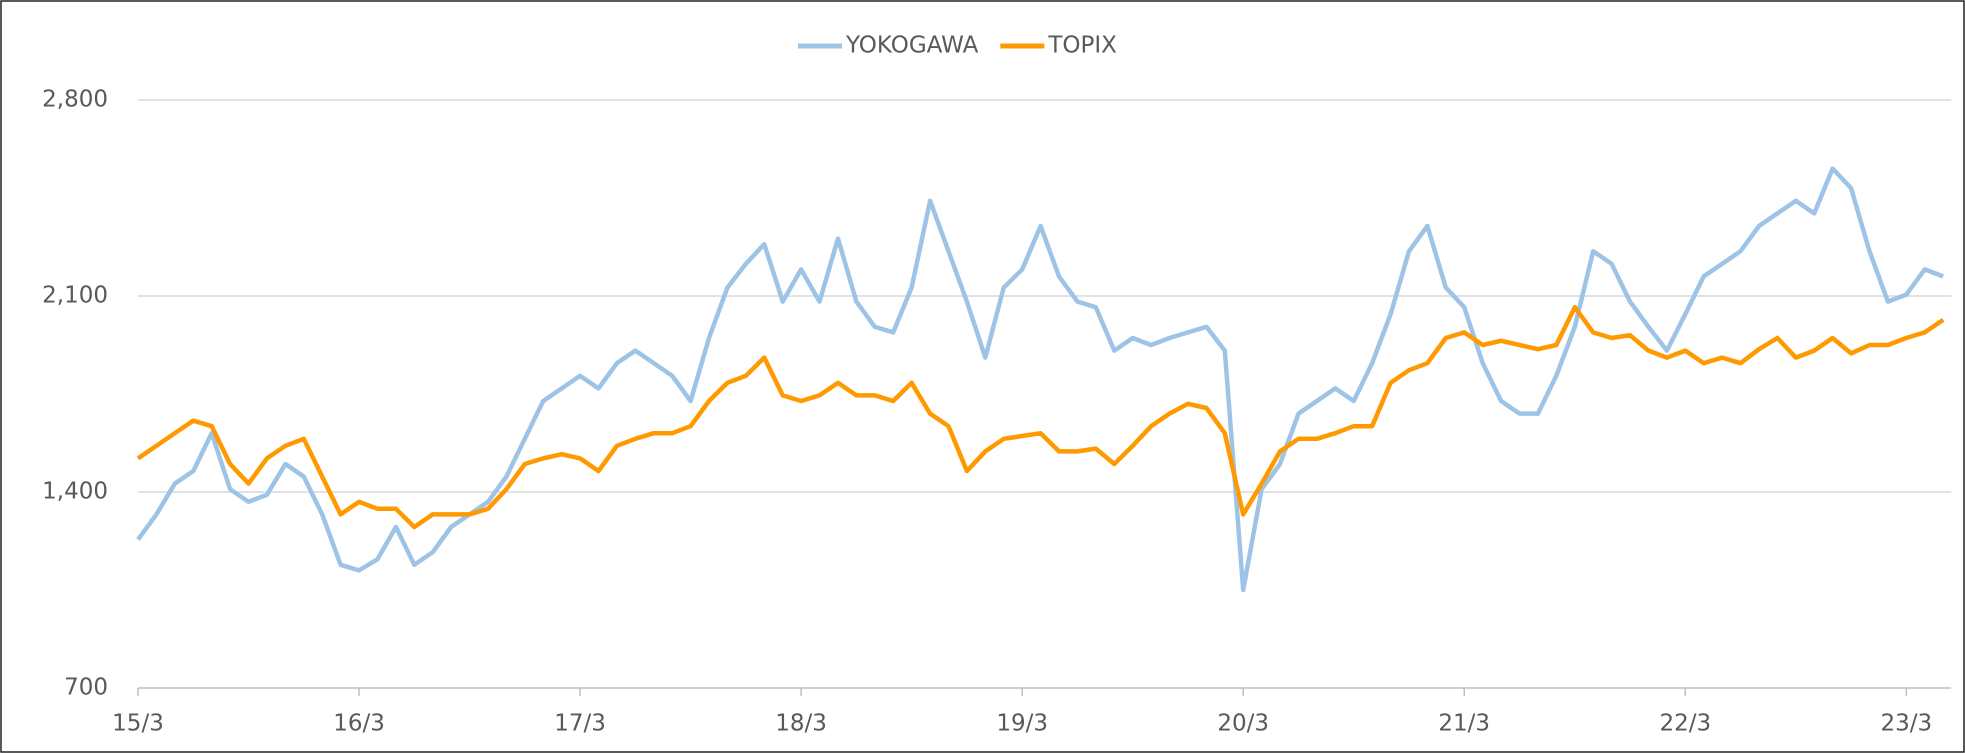 The width and height of the screenshot is (1965, 753). Describe the element at coordinates (86, 688) in the screenshot. I see `y-tick-label: 700` at that location.